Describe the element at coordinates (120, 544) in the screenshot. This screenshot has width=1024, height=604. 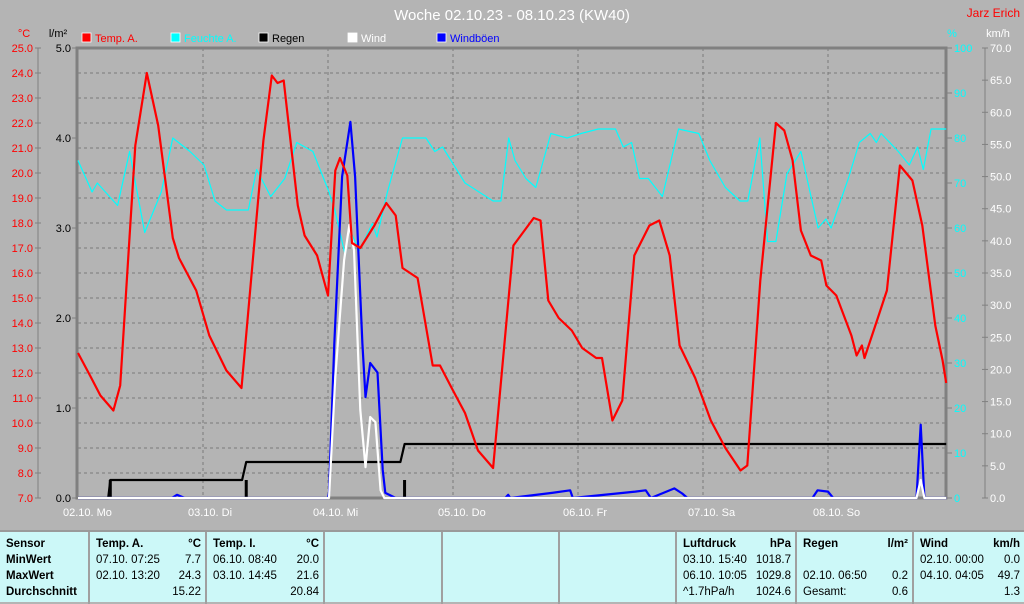
I see `column-header: Temp. A.` at that location.